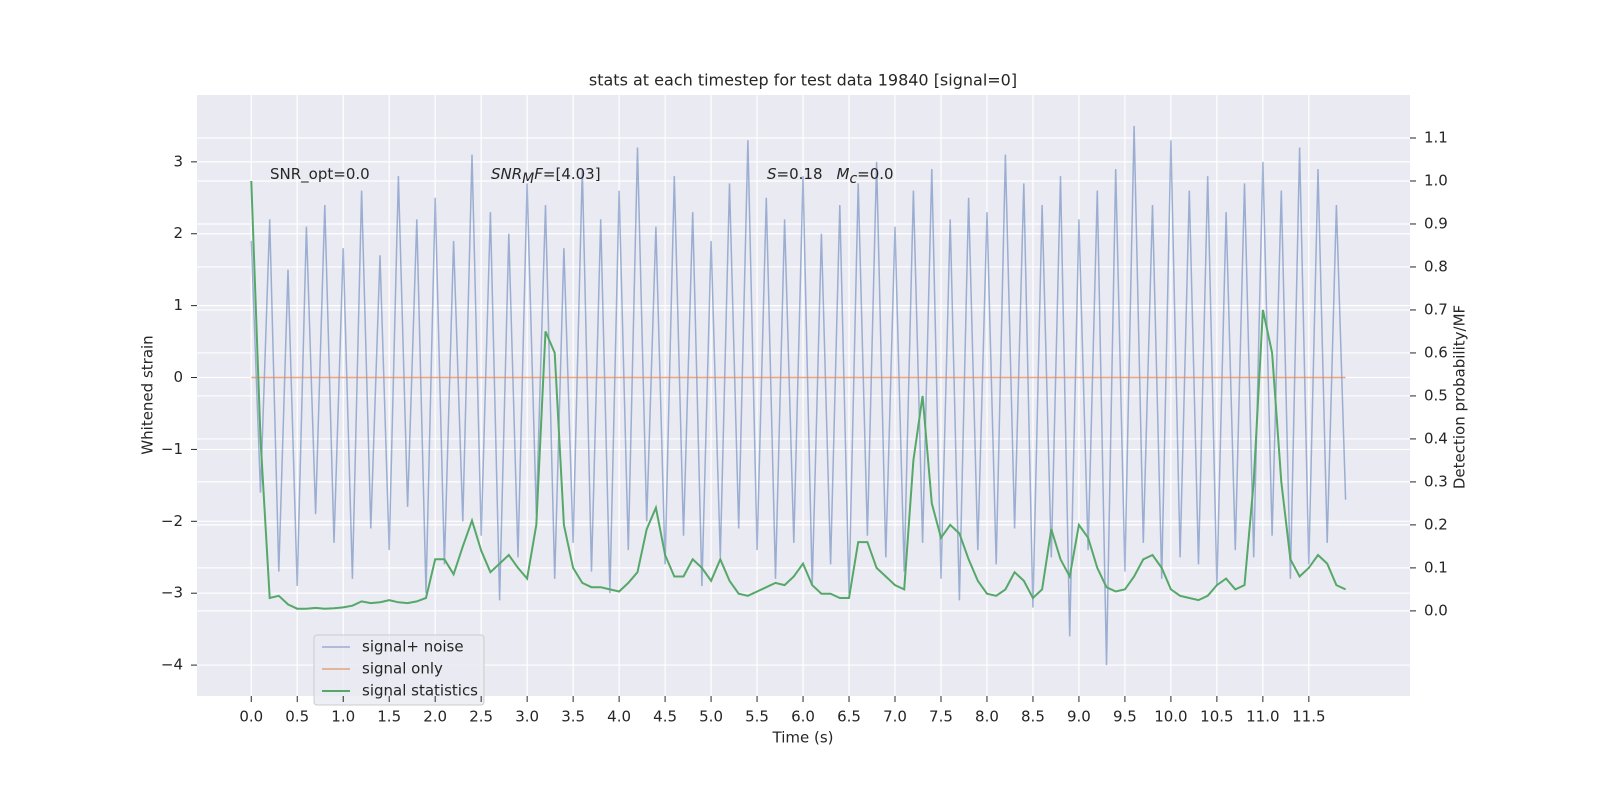  I want to click on x-tick-label: 1.0, so click(343, 717).